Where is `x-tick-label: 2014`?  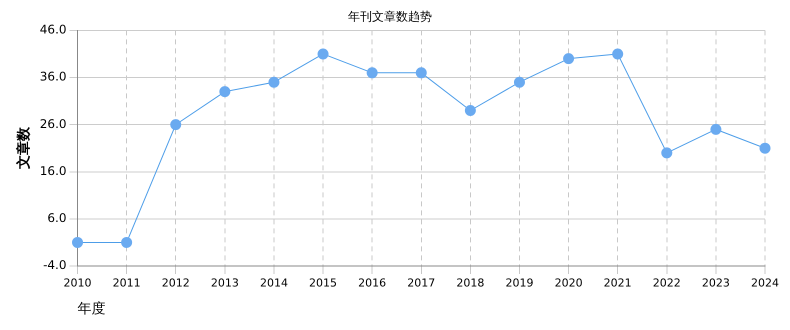
x-tick-label: 2014 is located at coordinates (274, 283).